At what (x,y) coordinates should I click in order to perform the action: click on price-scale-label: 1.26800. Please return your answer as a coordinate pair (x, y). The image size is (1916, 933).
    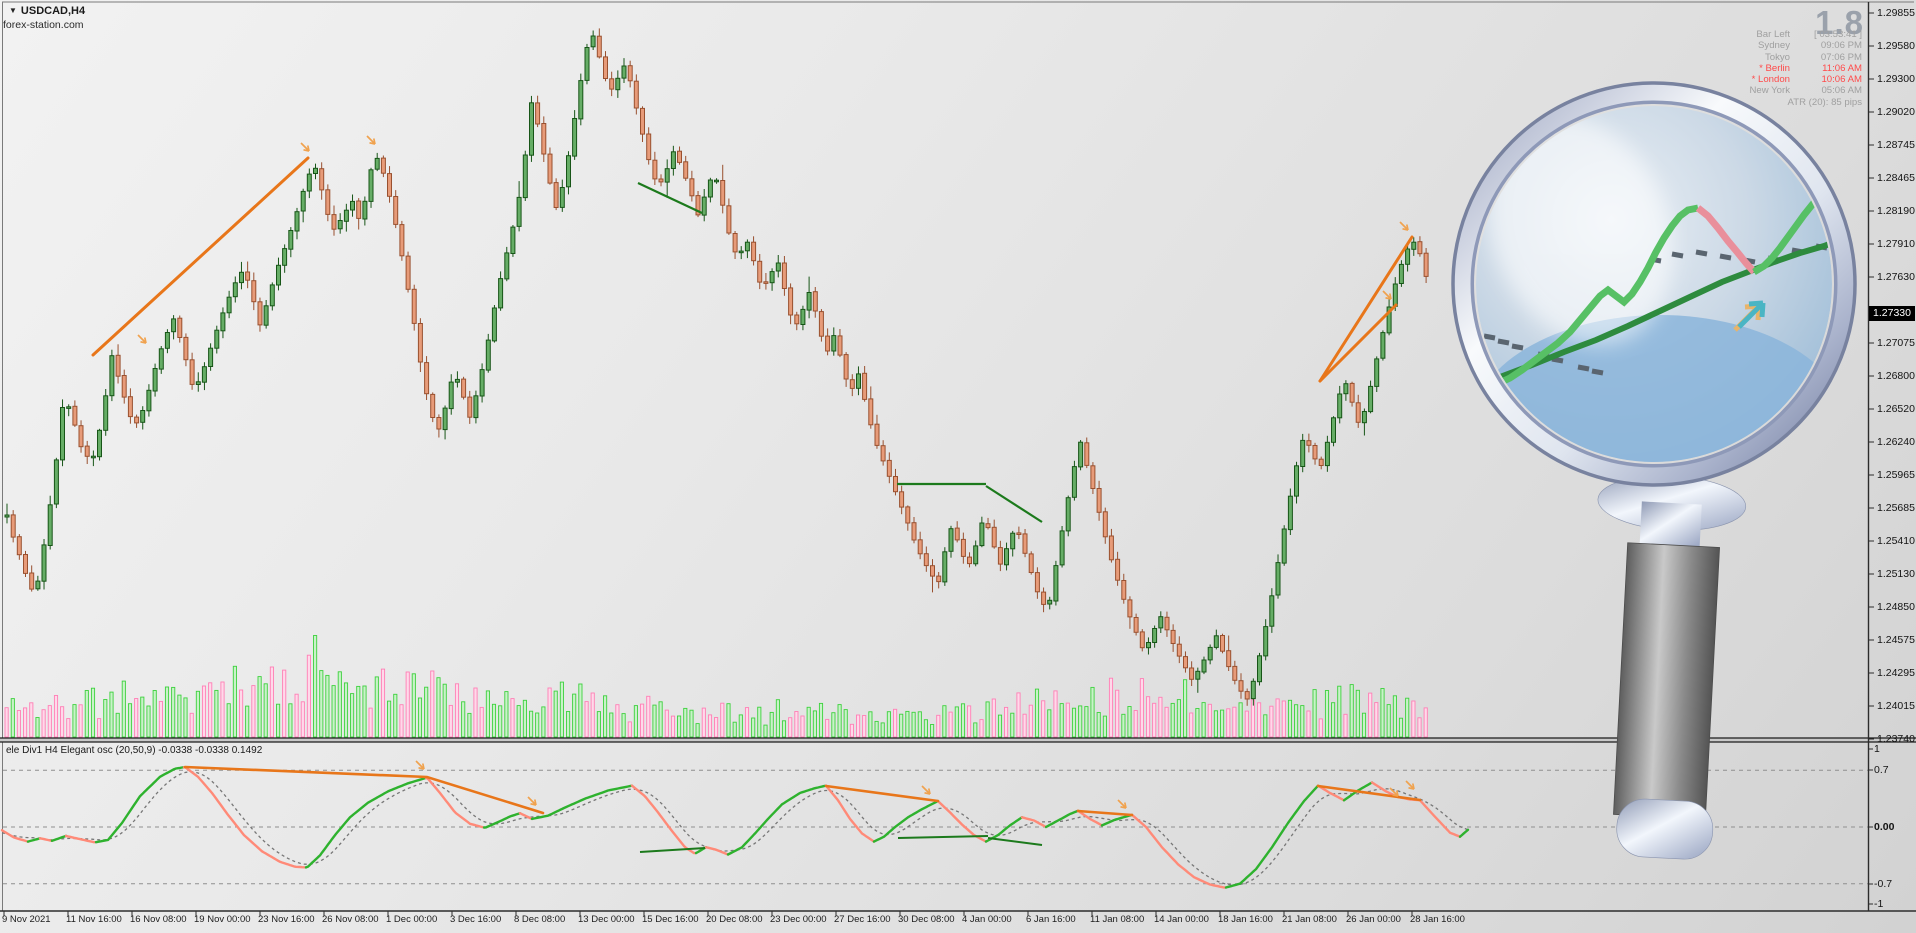
    Looking at the image, I should click on (1896, 376).